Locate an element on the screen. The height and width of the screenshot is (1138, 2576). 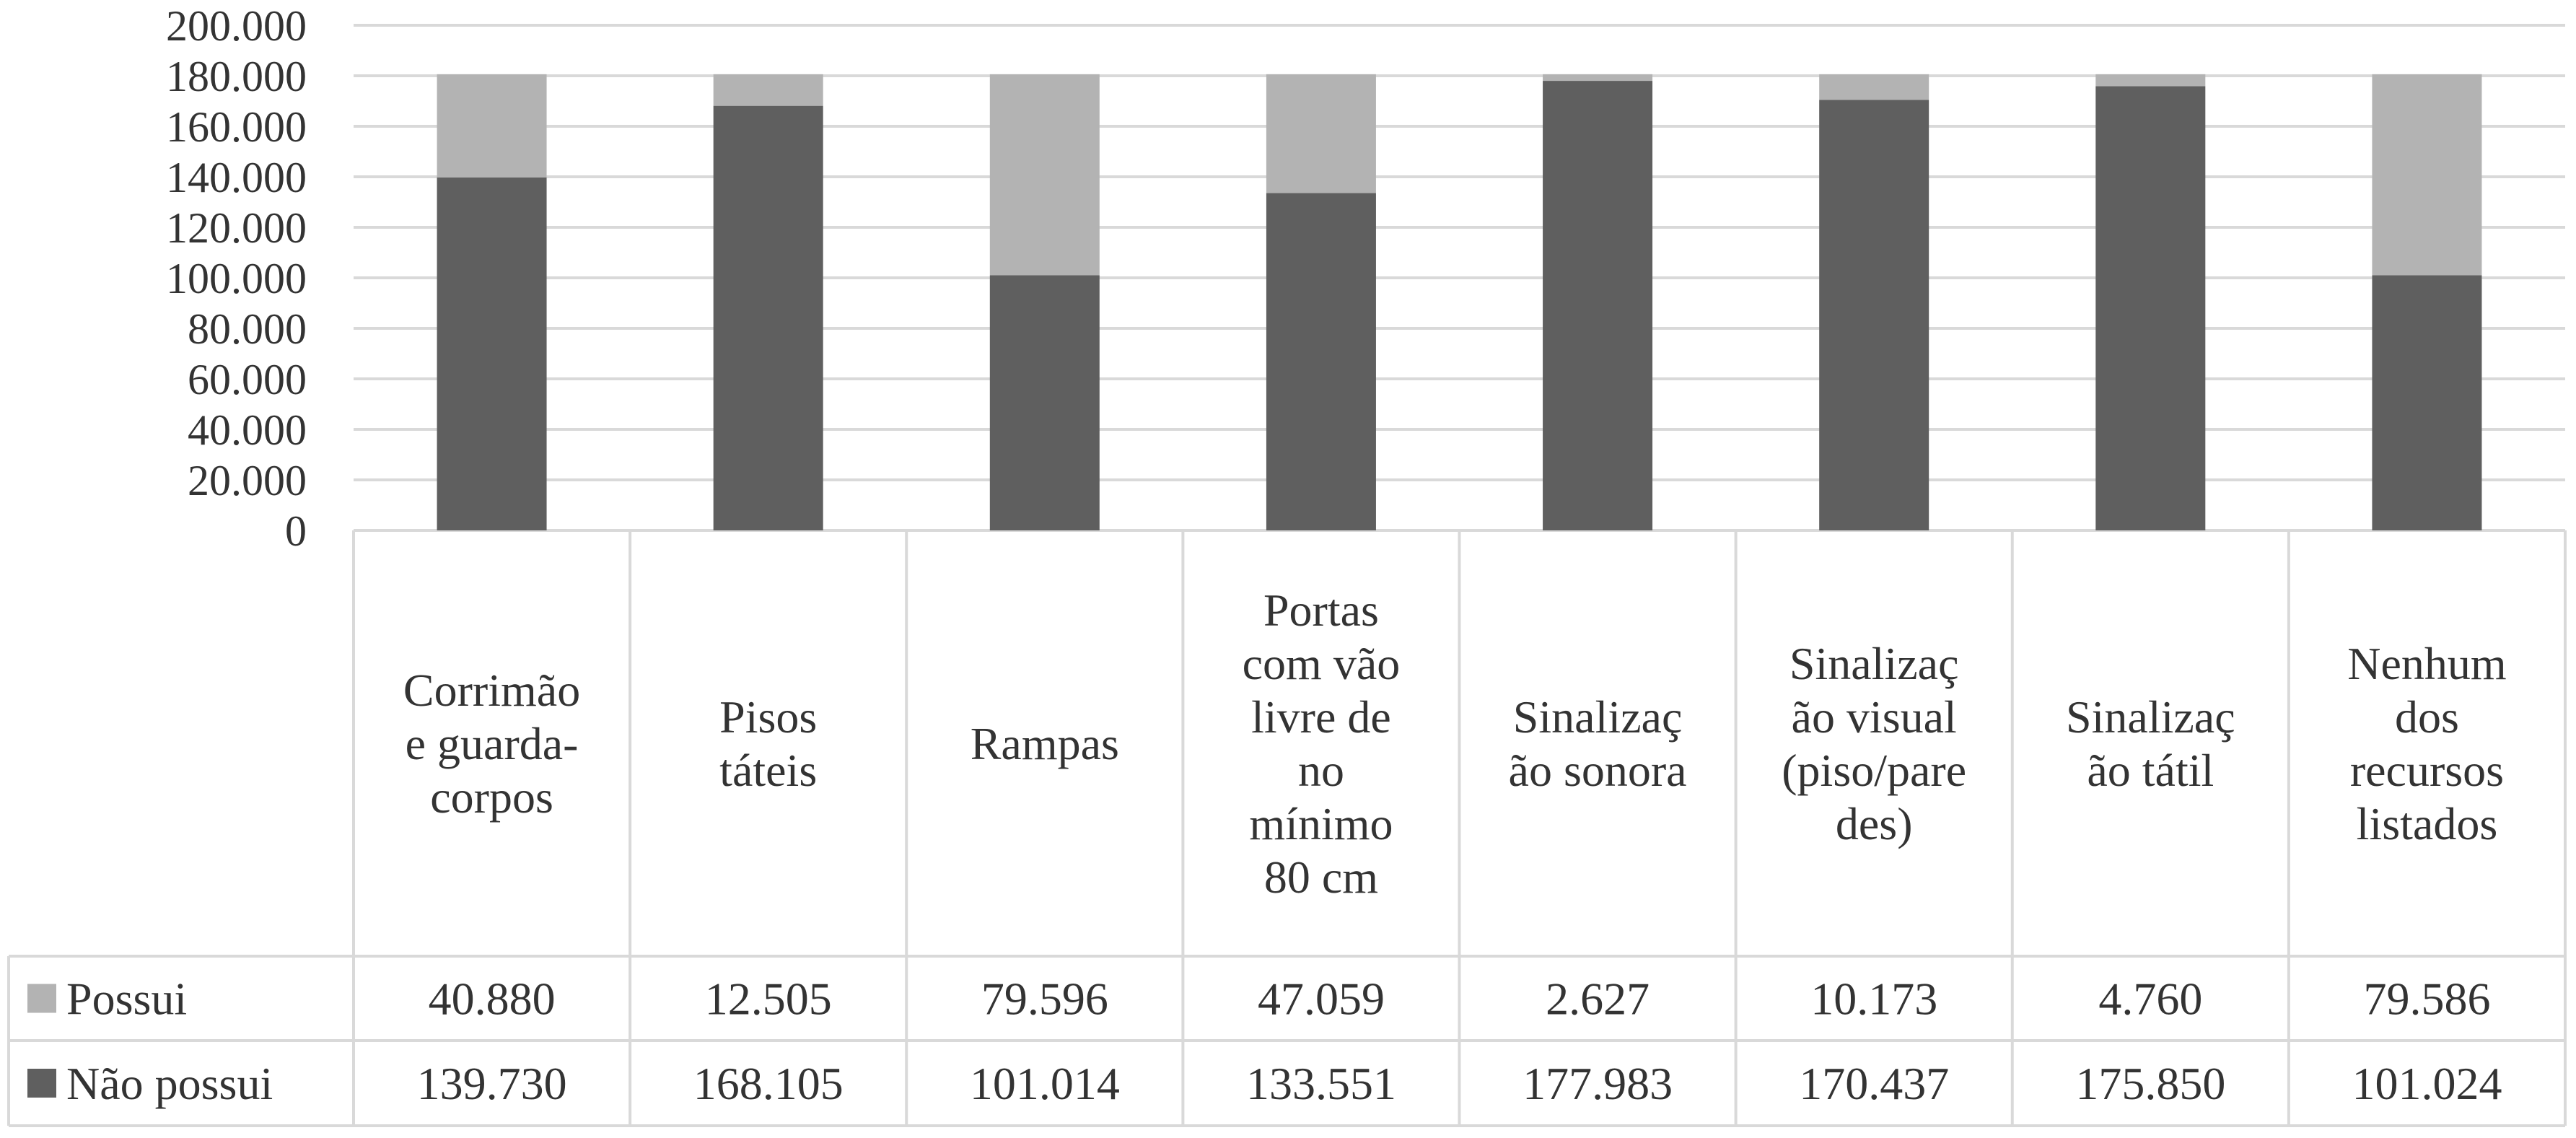
data-label: 168.105 is located at coordinates (768, 1083).